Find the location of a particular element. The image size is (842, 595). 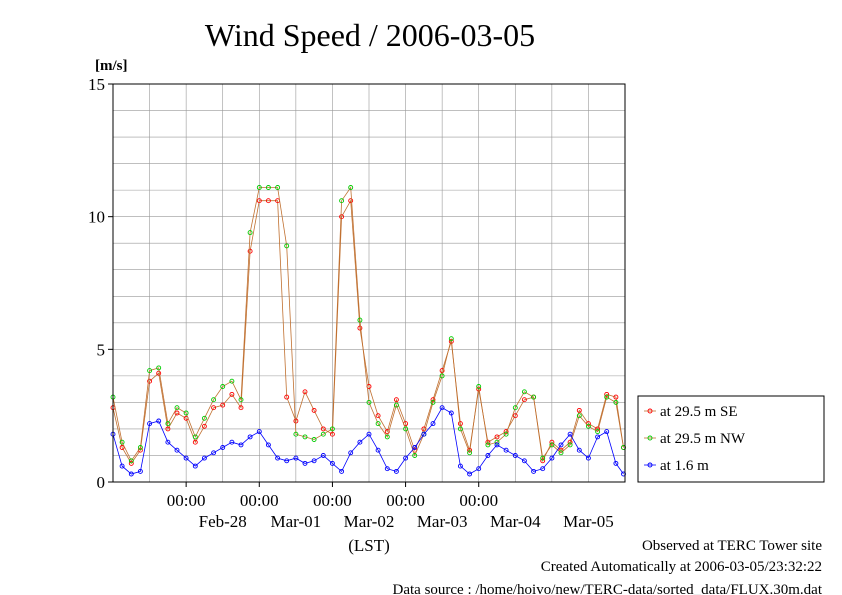

day-label: Feb-28 is located at coordinates (223, 521).